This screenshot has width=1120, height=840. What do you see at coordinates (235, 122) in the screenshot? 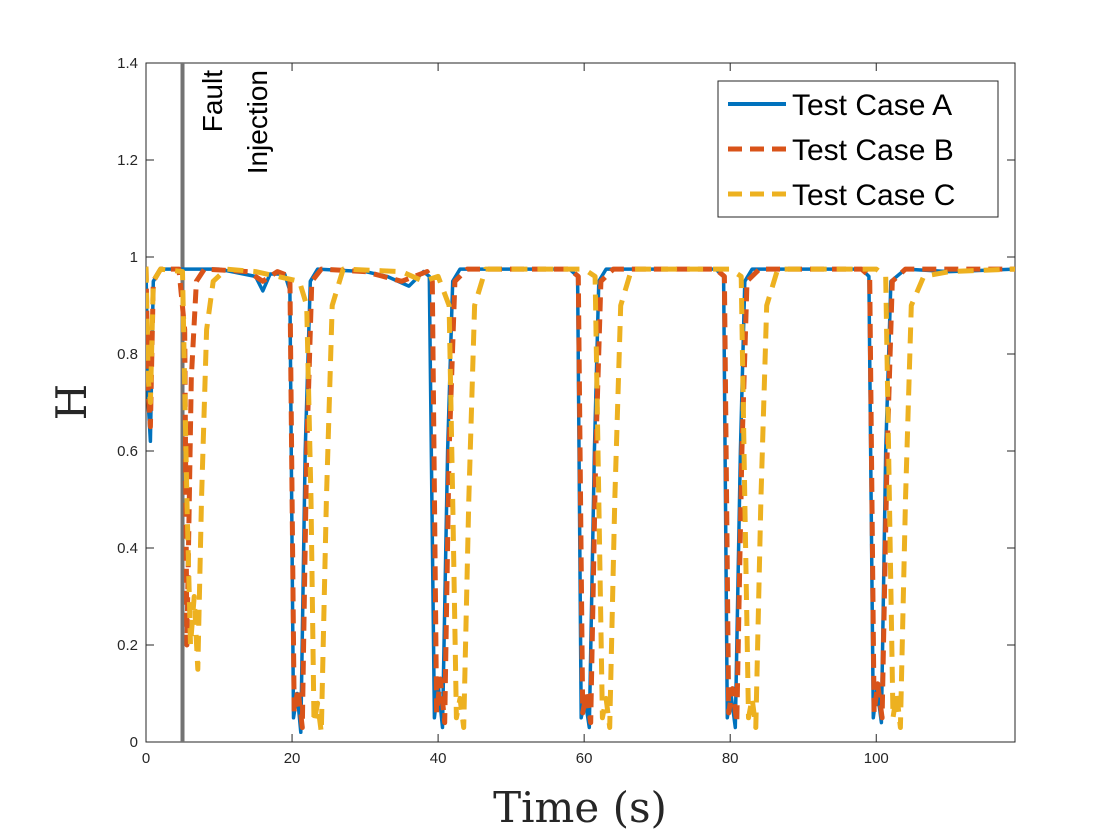
I see `fault-injection-annotation: Fault Injection` at bounding box center [235, 122].